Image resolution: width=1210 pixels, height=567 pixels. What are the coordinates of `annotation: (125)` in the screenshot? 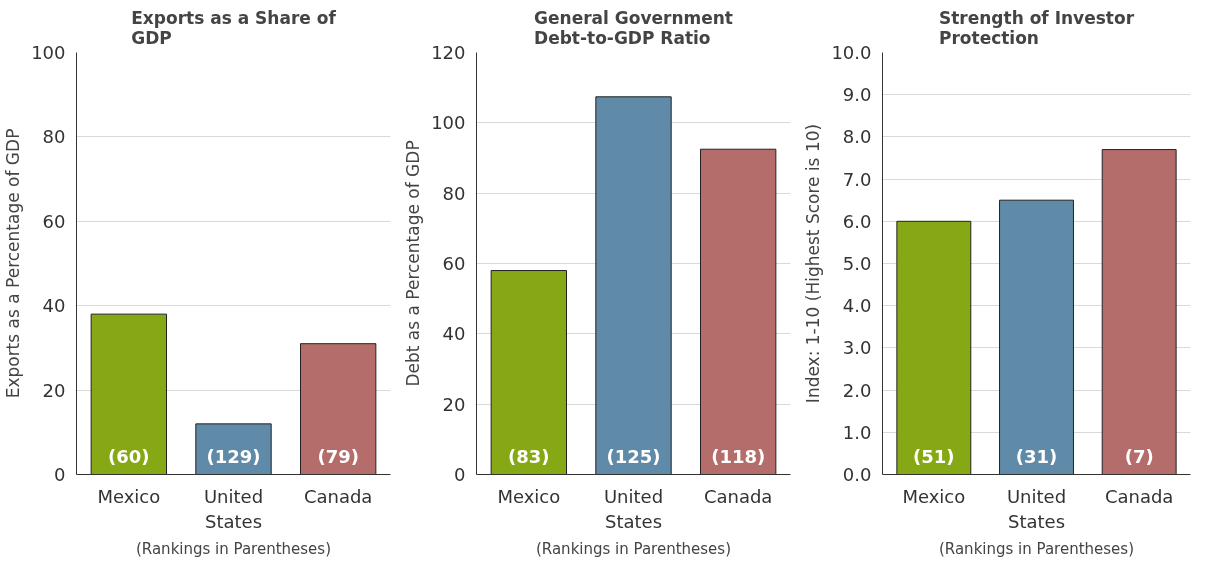 It's located at (633, 456).